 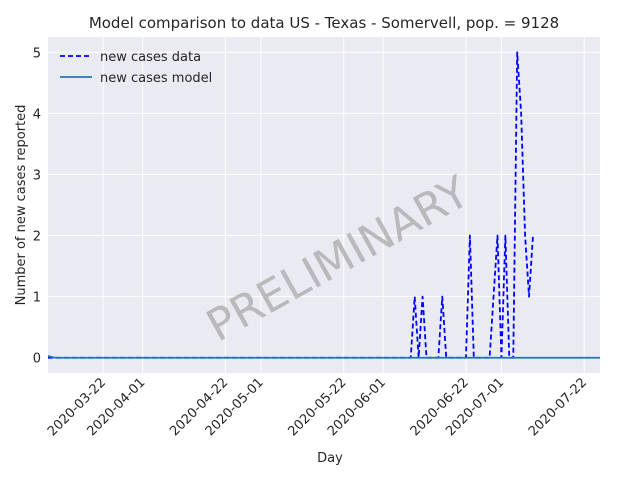 I want to click on x-tick-label: 2020-07-22, so click(x=558, y=407).